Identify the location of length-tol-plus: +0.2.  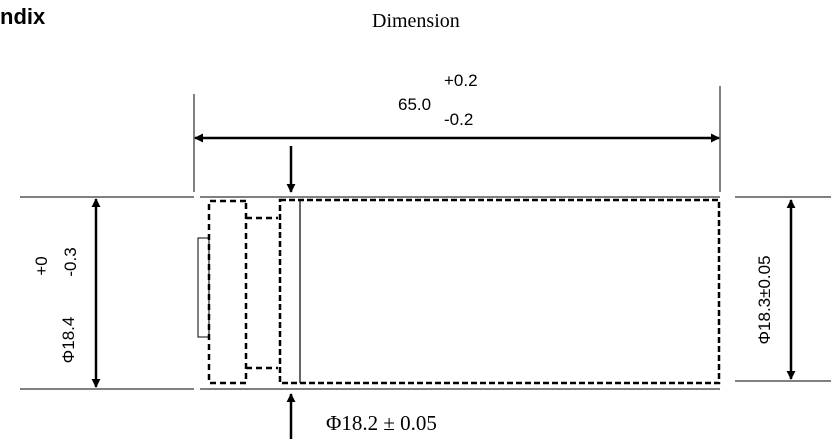
(461, 80).